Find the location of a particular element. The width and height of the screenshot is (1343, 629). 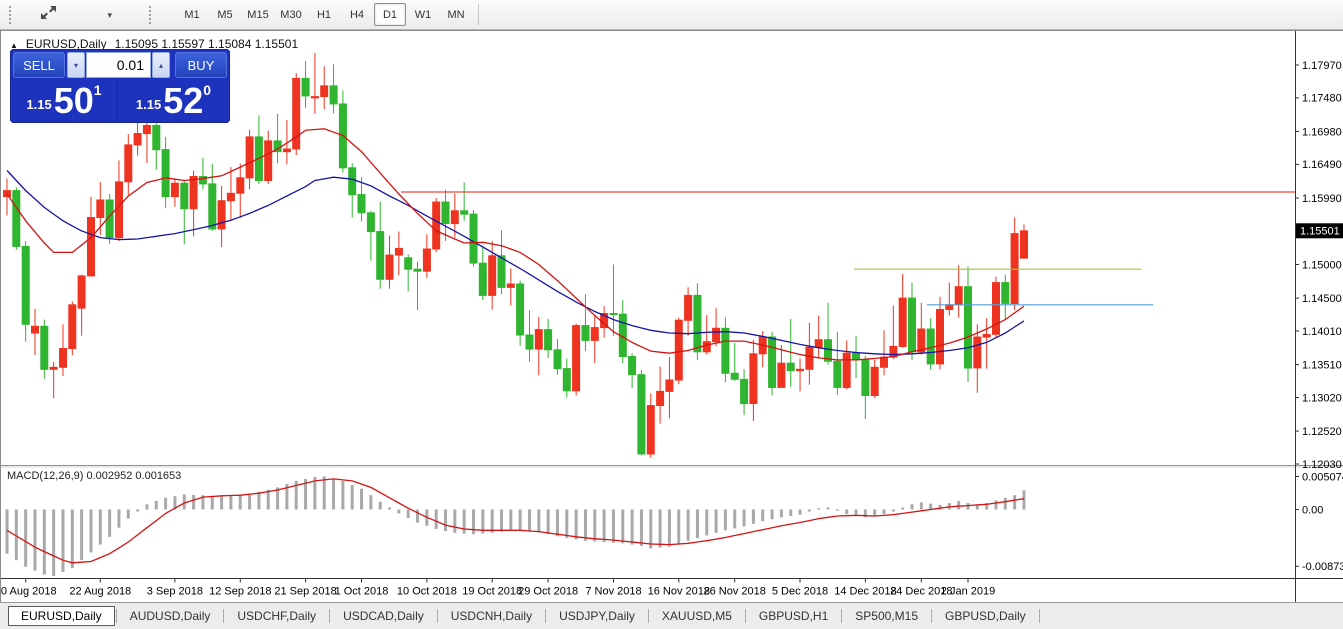

toolbar-separator is located at coordinates (478, 14).